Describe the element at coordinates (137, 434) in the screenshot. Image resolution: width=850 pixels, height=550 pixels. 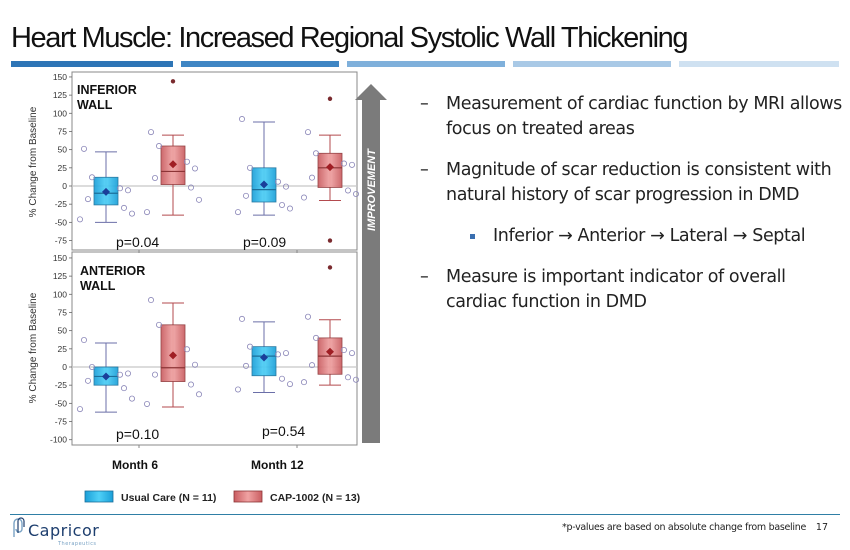
I see `p-value-anterior-m6: p=0.10` at that location.